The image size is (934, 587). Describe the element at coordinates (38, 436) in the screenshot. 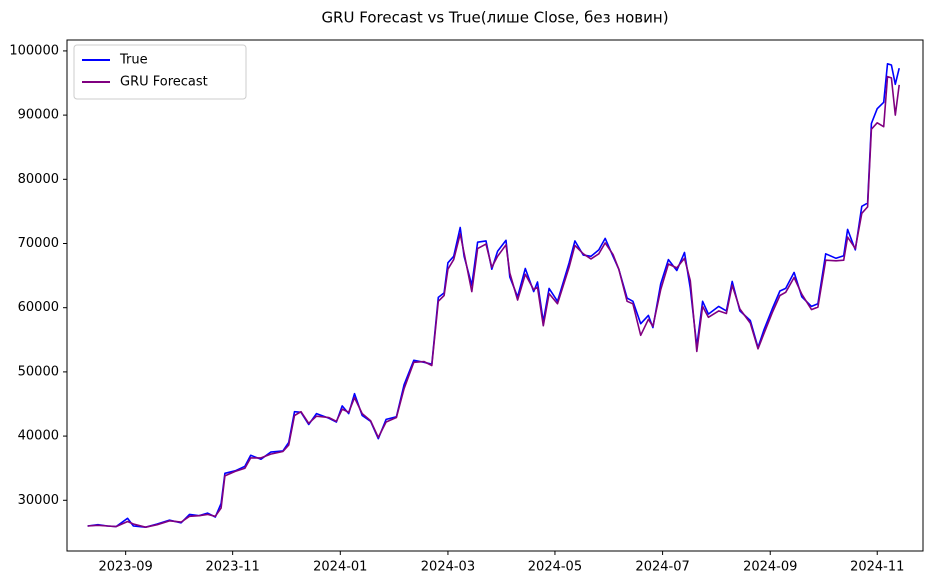

I see `y-tick-label: 40000` at that location.